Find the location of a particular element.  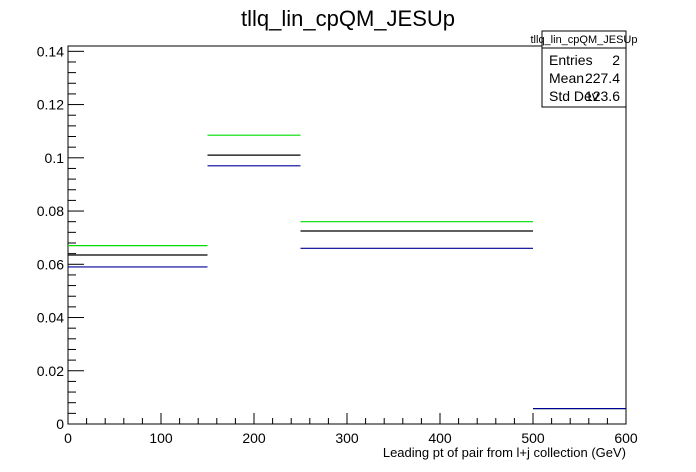

stats-entries-value: 2 is located at coordinates (616, 60).